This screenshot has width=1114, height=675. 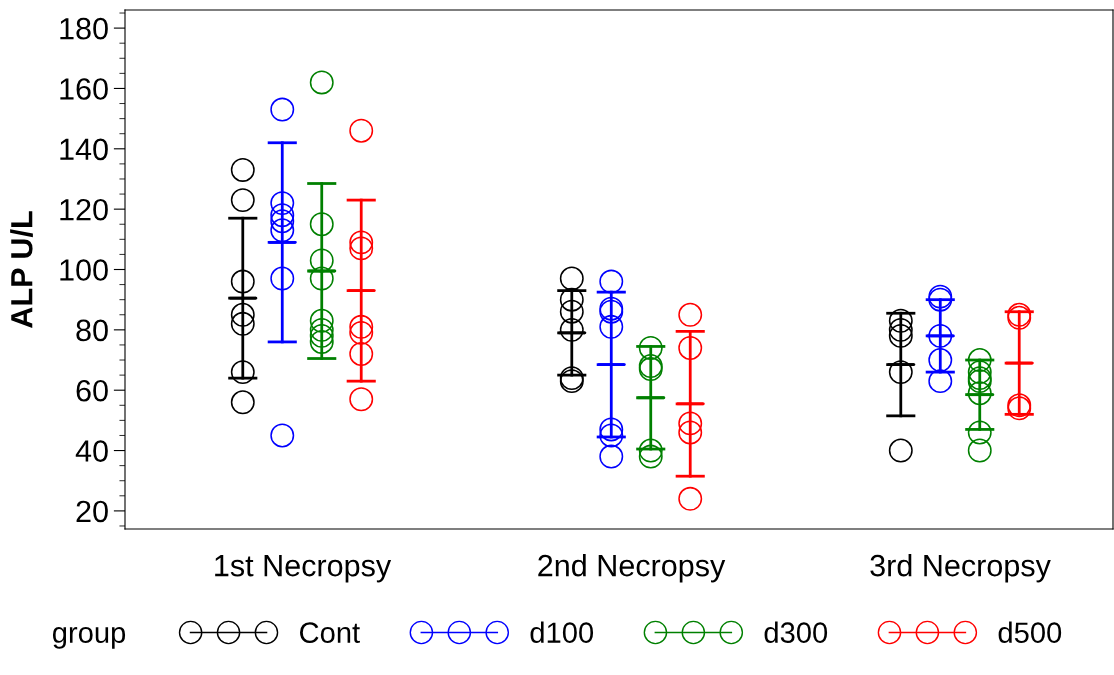 What do you see at coordinates (562, 632) in the screenshot?
I see `legend-label: d100` at bounding box center [562, 632].